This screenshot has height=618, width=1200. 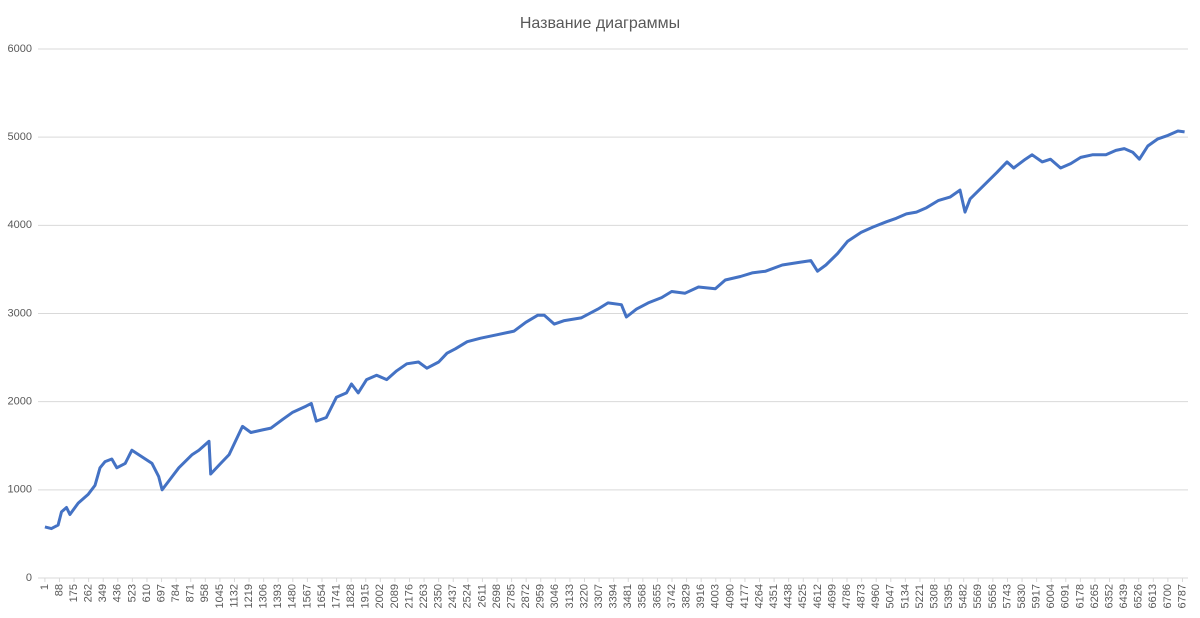 I want to click on x-tick-label: 3655, so click(x=657, y=596).